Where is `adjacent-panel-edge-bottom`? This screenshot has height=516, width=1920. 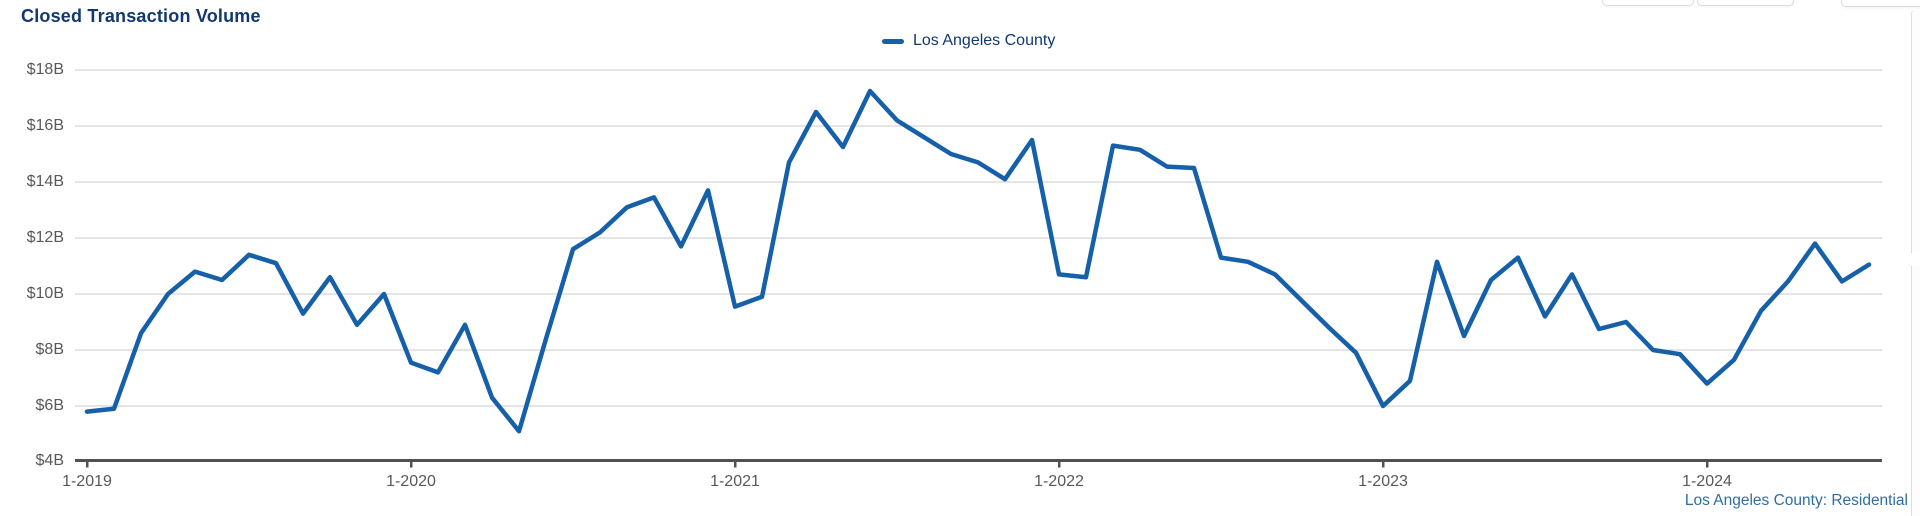 adjacent-panel-edge-bottom is located at coordinates (1915, 391).